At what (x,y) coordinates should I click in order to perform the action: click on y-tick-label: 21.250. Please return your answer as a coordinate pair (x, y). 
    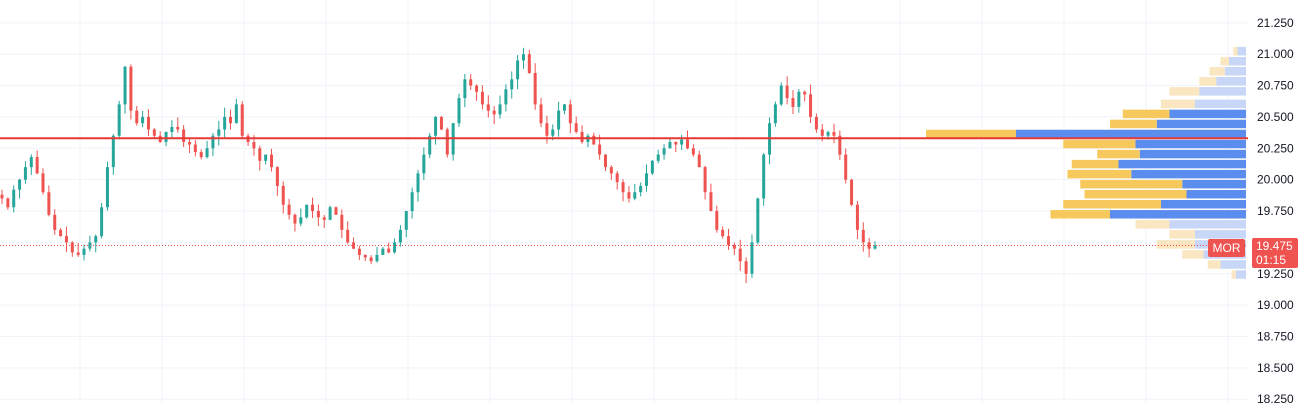
    Looking at the image, I should click on (1275, 23).